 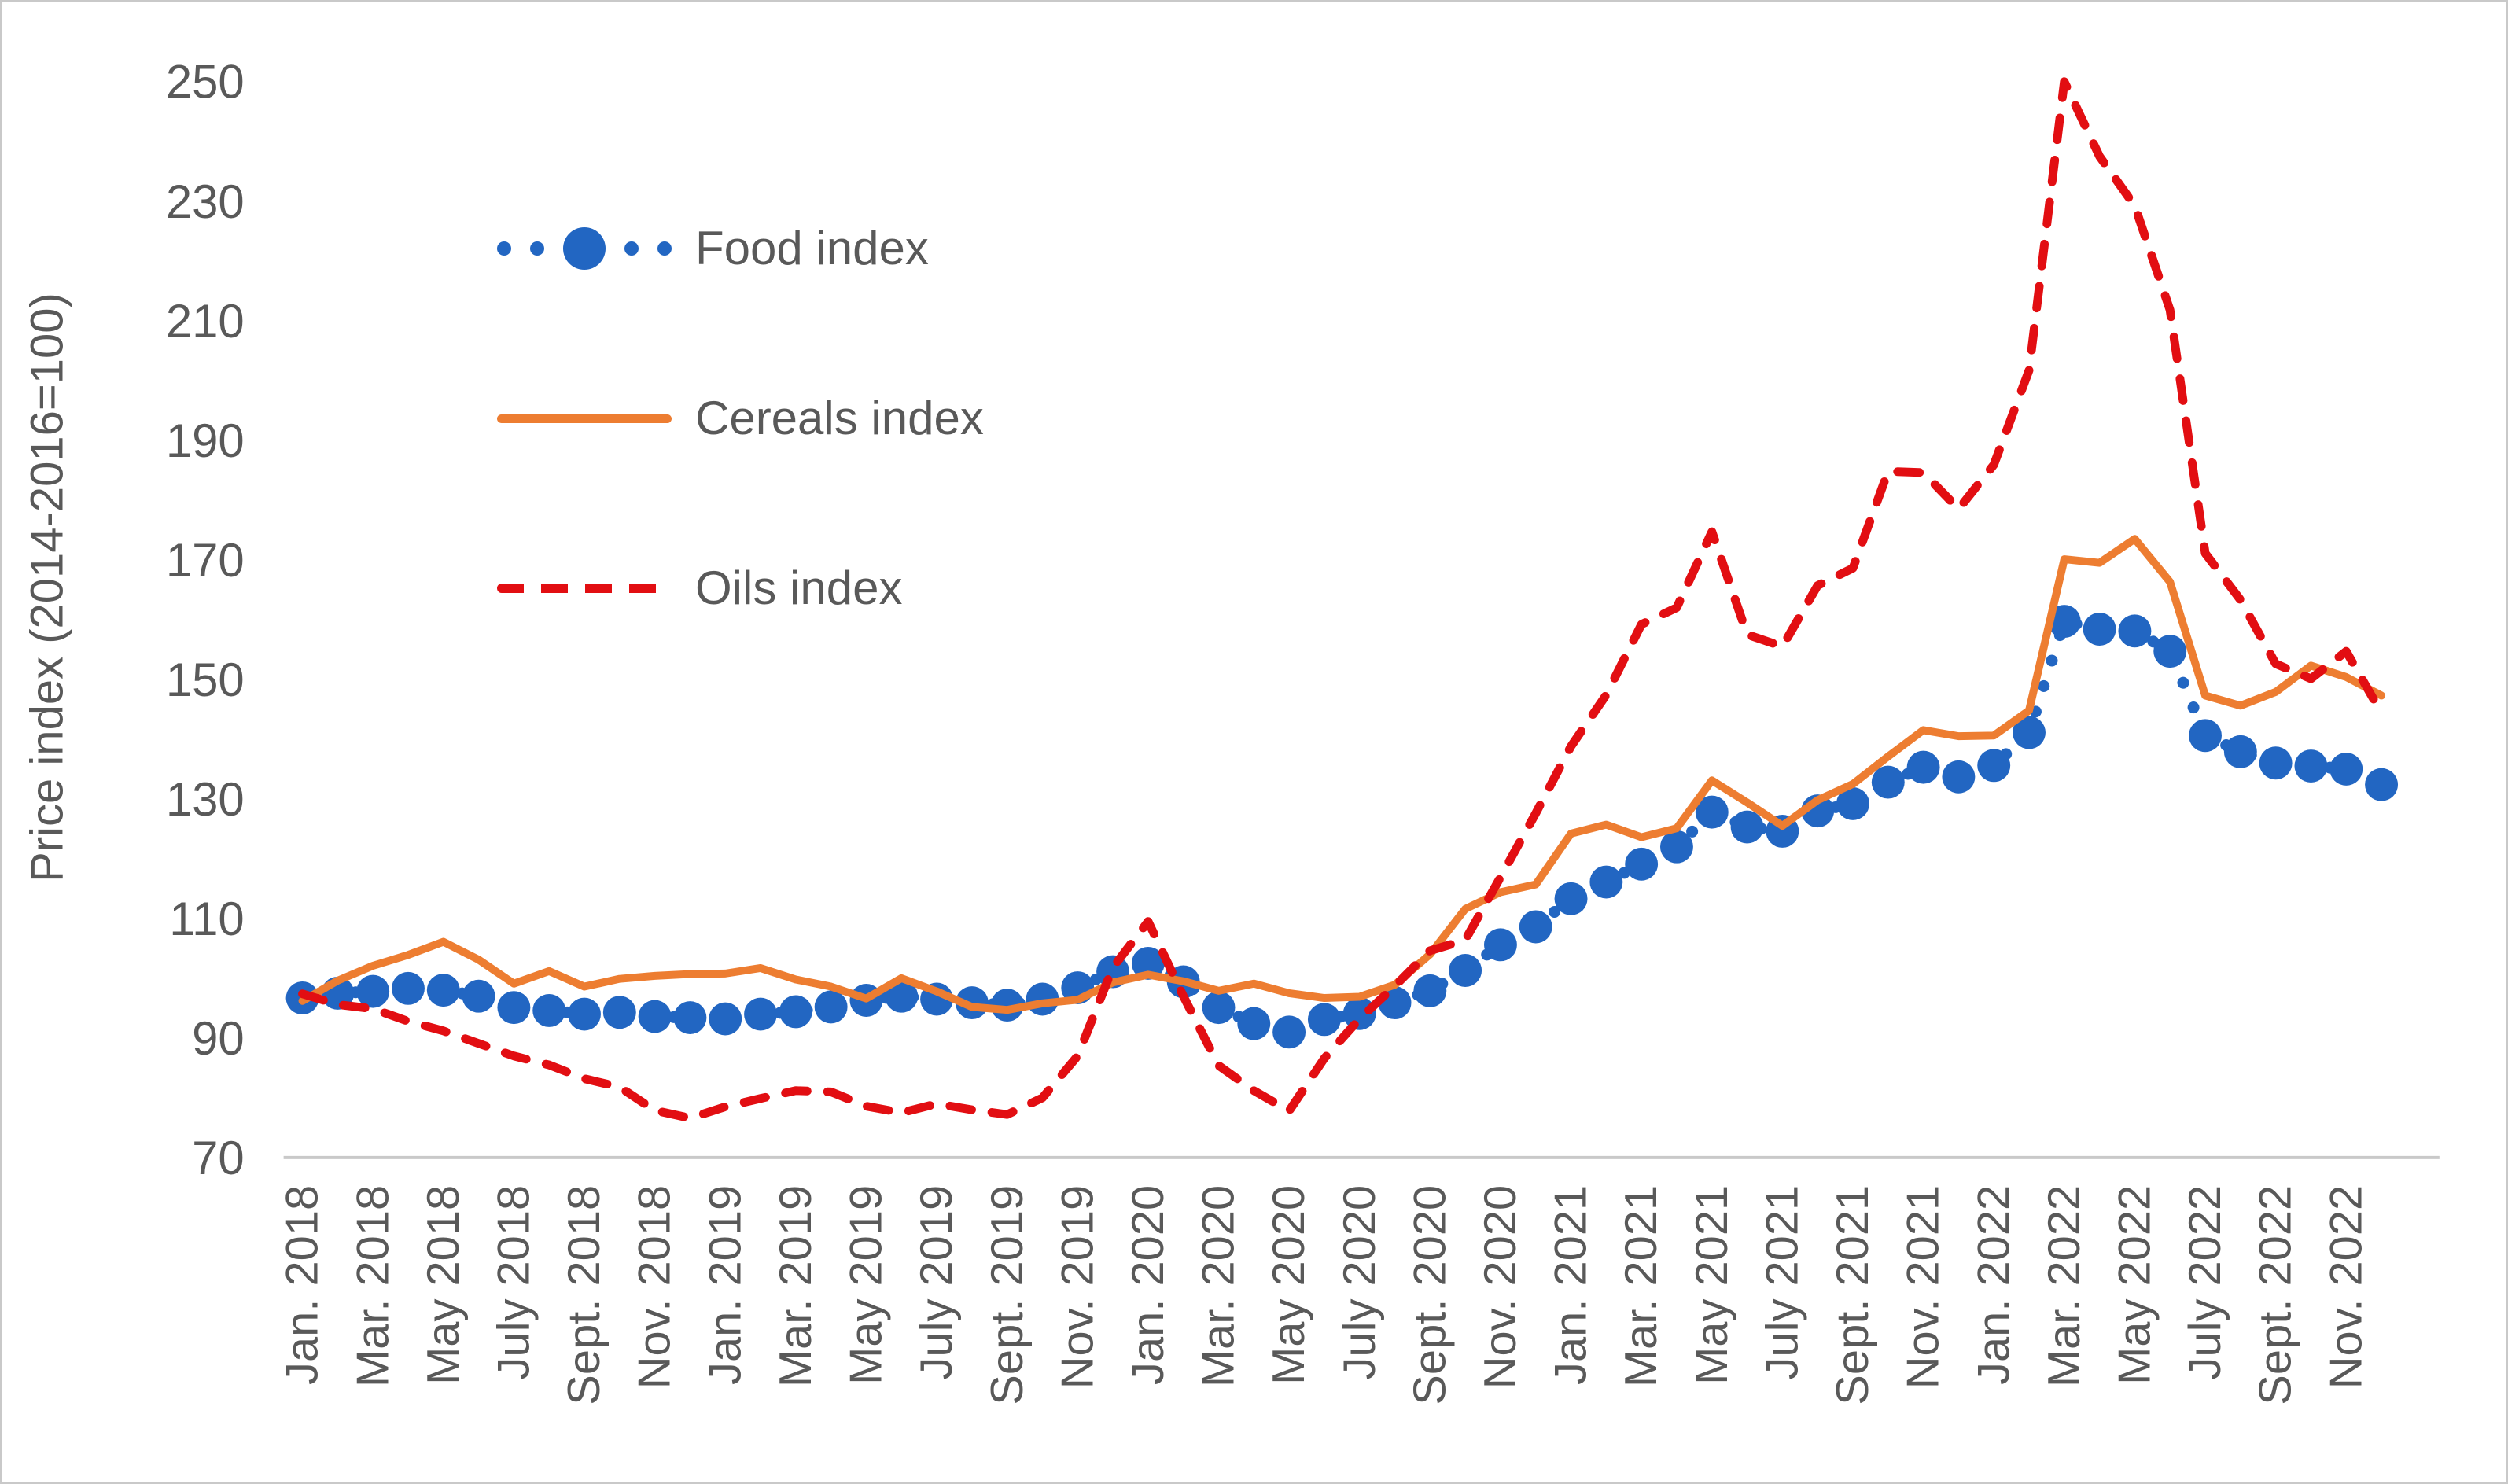 What do you see at coordinates (205, 560) in the screenshot?
I see `y-axis-tick-label: 170` at bounding box center [205, 560].